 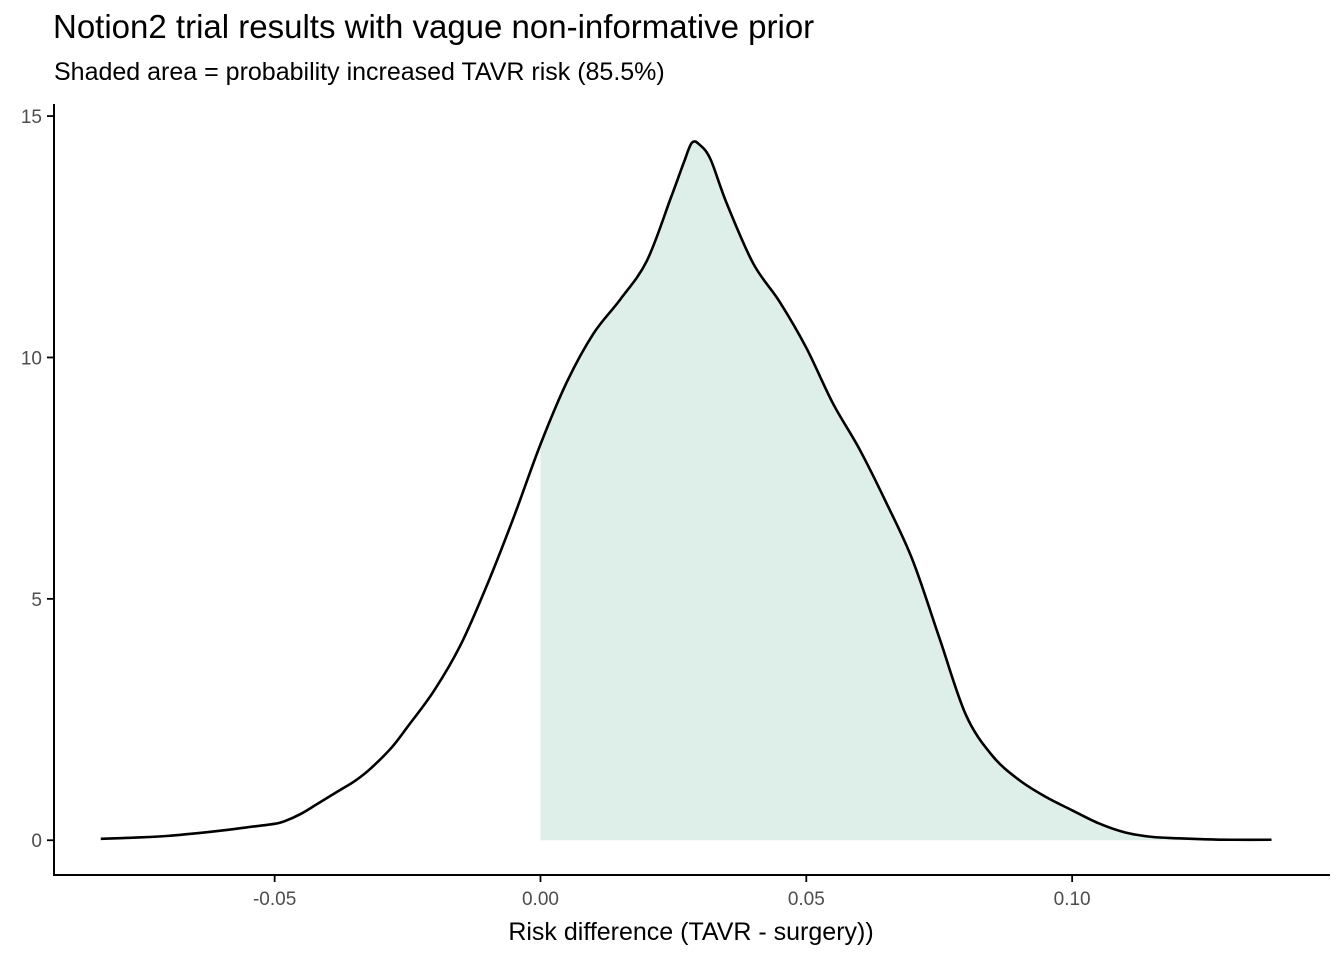 What do you see at coordinates (690, 932) in the screenshot?
I see `x-axis-title: Risk difference (TAVR - surgery))` at bounding box center [690, 932].